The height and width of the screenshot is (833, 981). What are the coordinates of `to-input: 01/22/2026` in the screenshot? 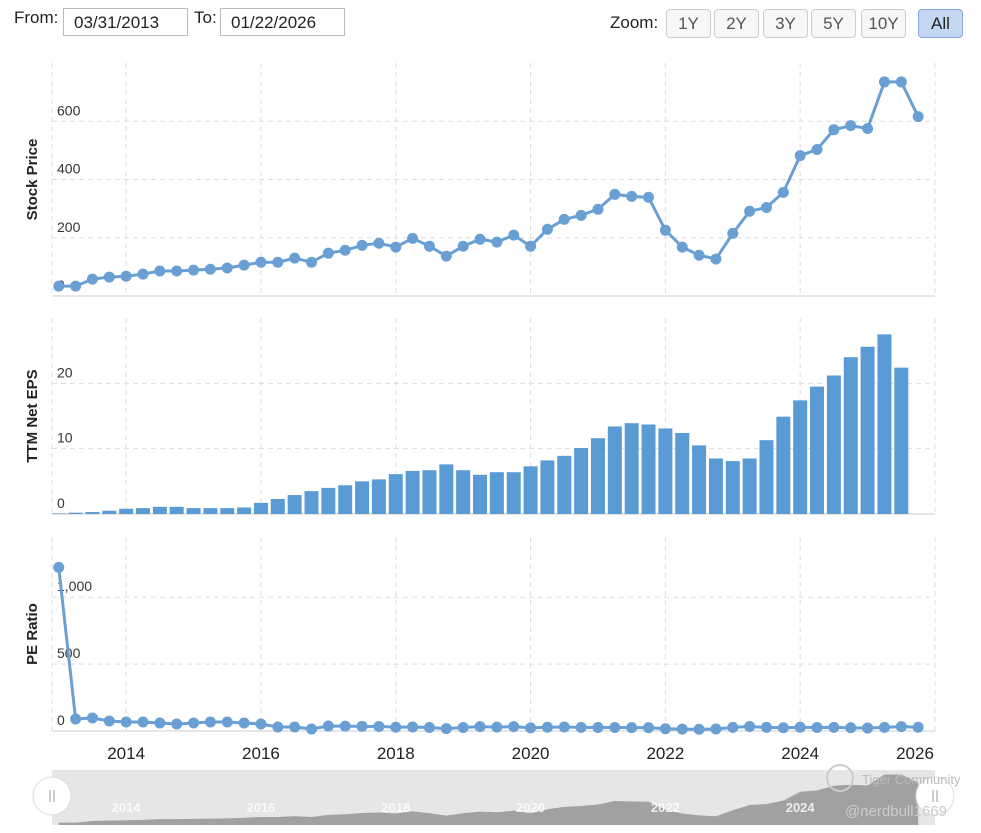 It's located at (282, 22).